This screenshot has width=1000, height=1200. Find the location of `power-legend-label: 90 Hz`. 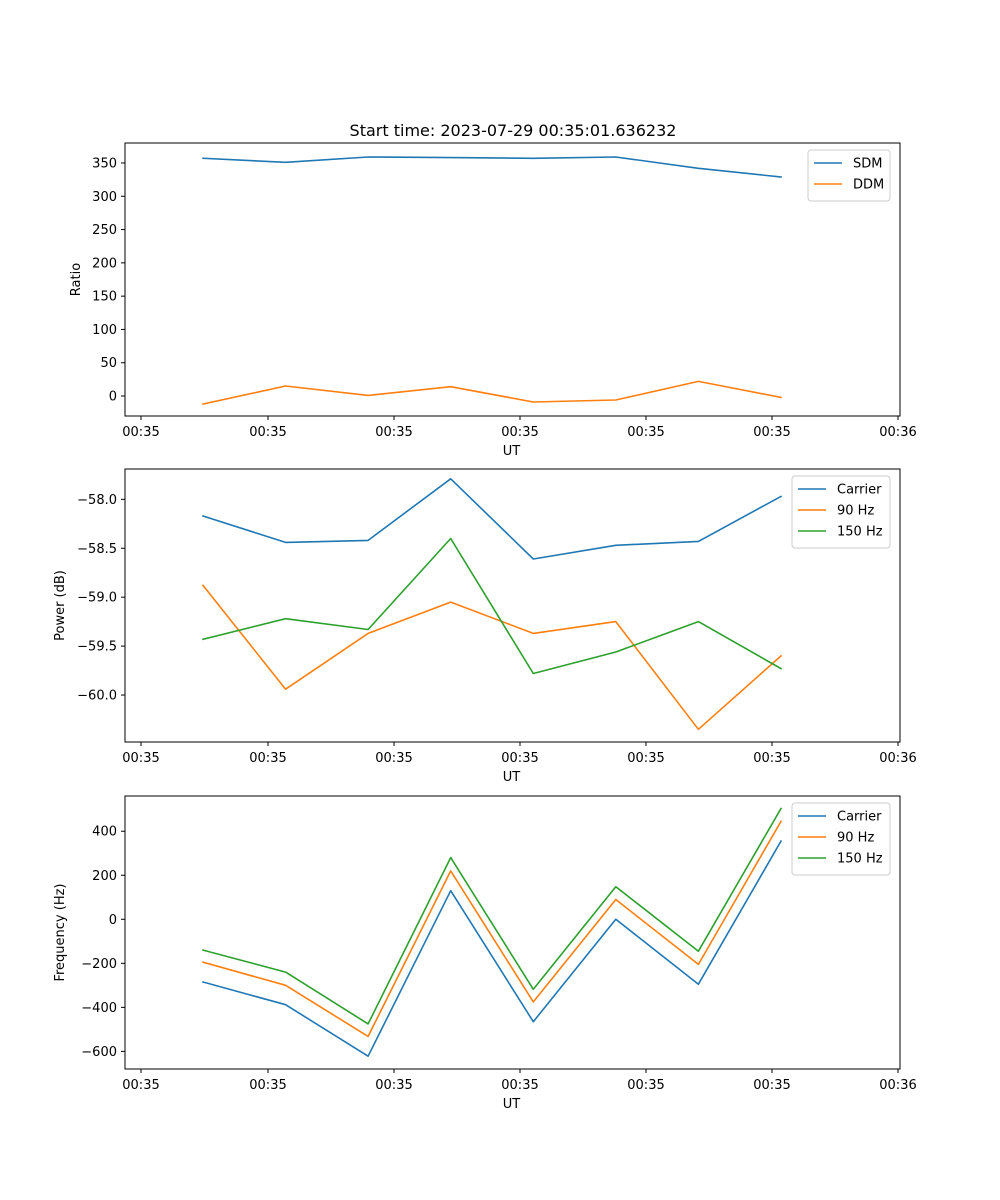

power-legend-label: 90 Hz is located at coordinates (855, 511).